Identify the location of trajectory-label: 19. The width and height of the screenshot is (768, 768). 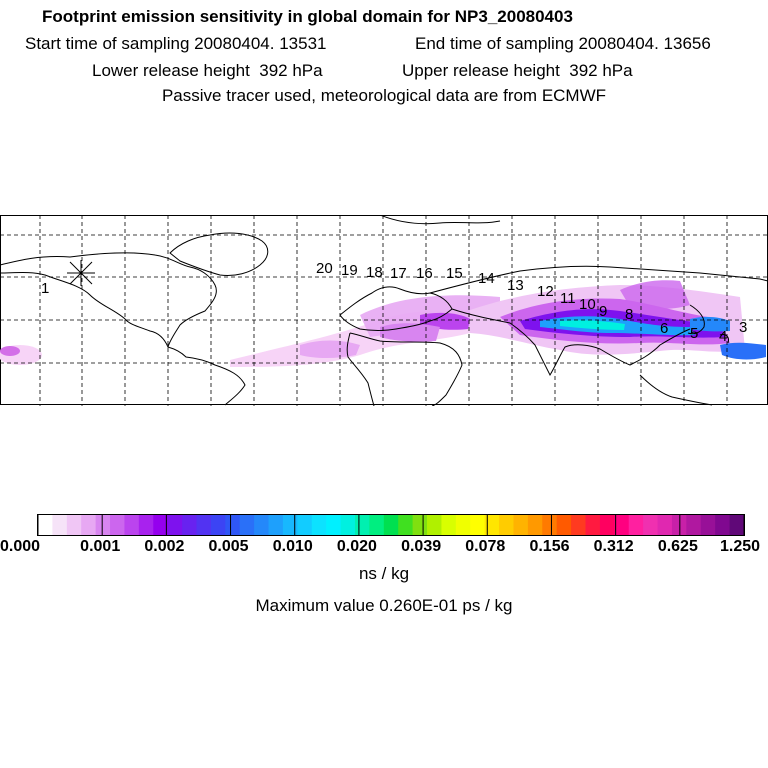
(349, 270).